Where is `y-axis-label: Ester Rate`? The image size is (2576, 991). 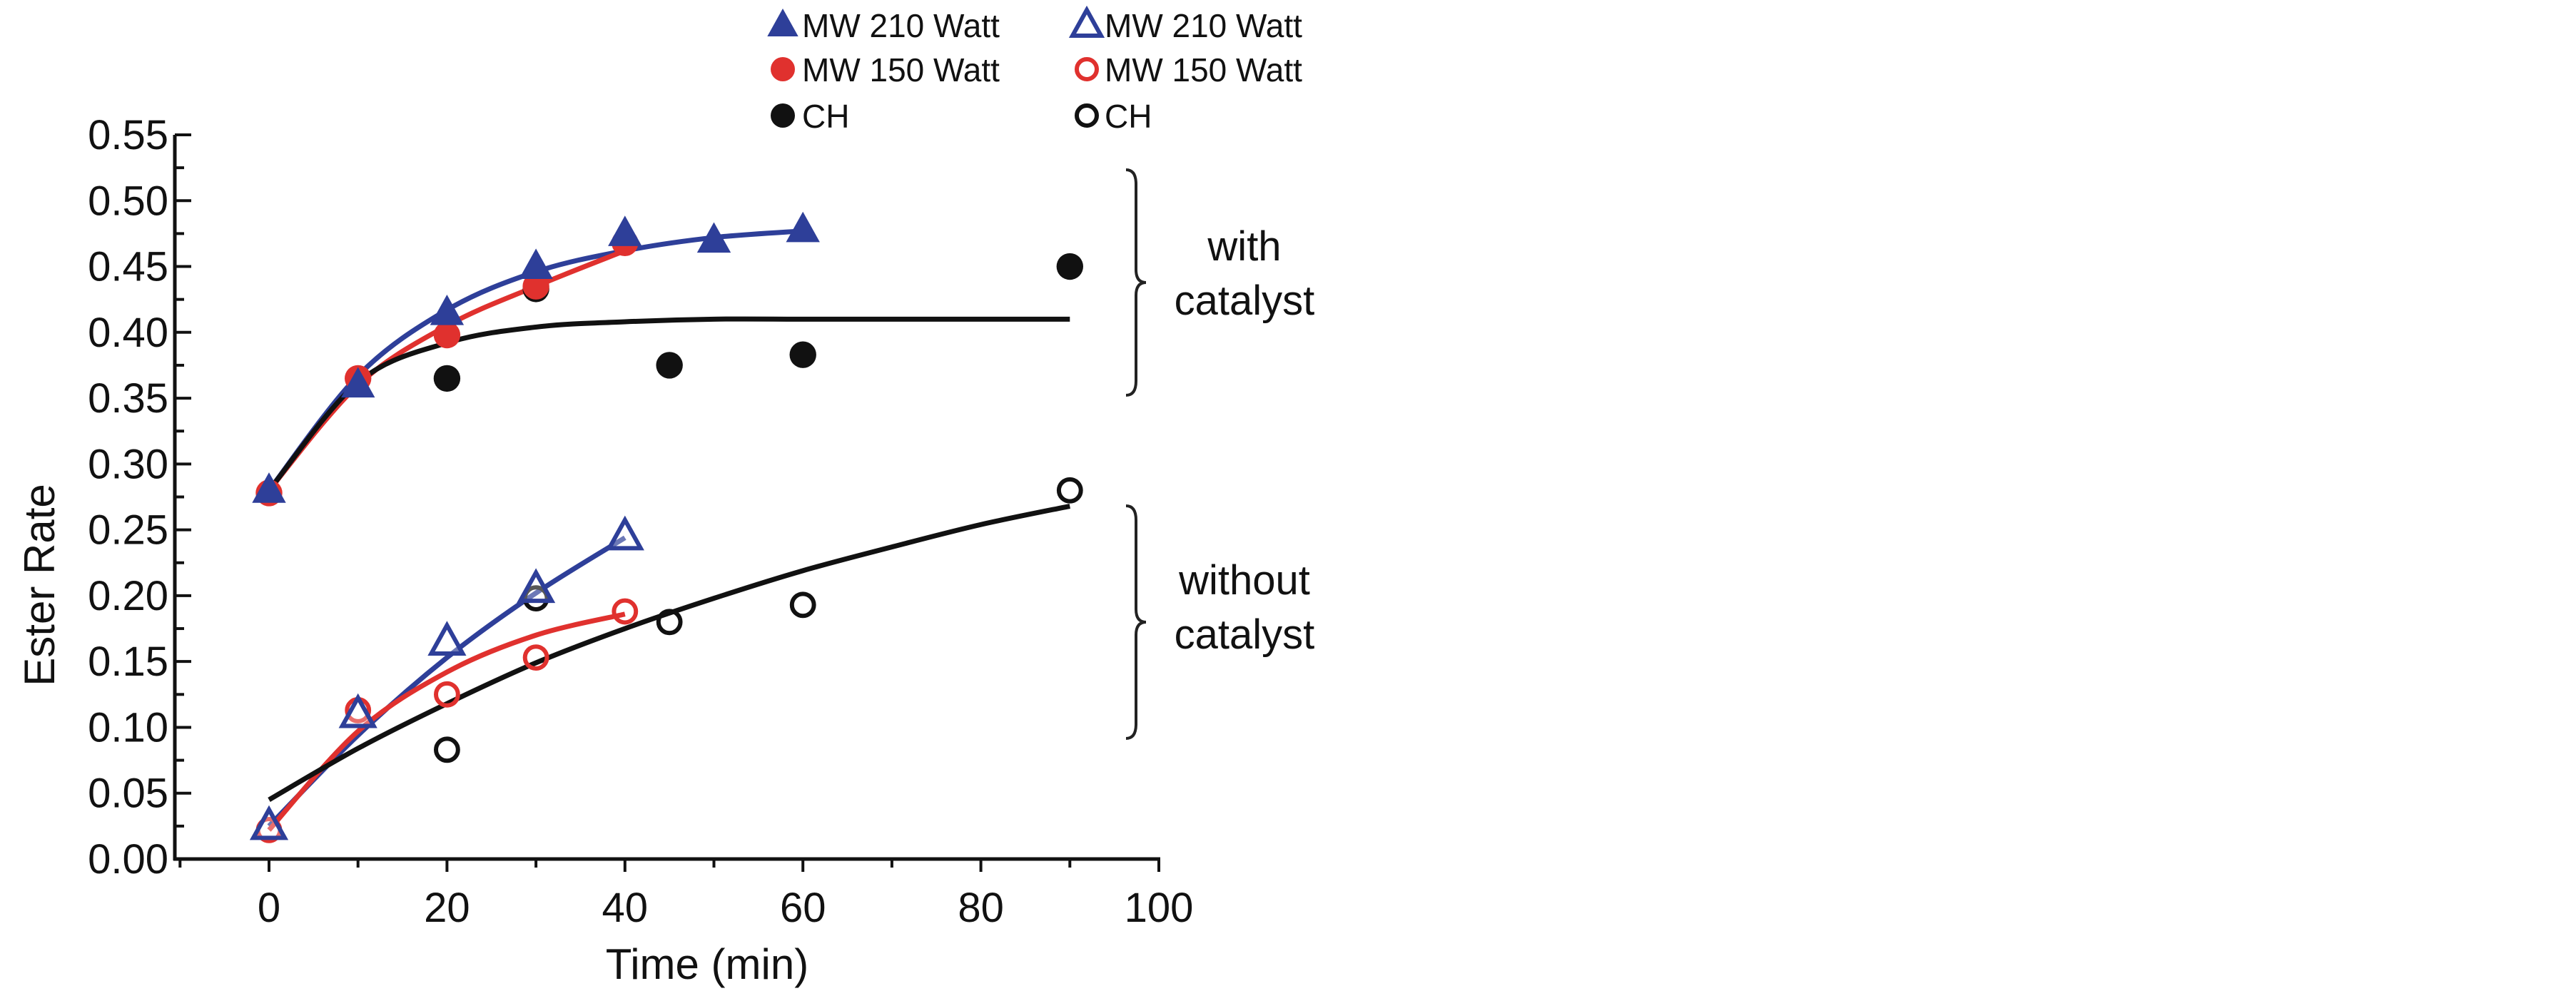 y-axis-label: Ester Rate is located at coordinates (40, 585).